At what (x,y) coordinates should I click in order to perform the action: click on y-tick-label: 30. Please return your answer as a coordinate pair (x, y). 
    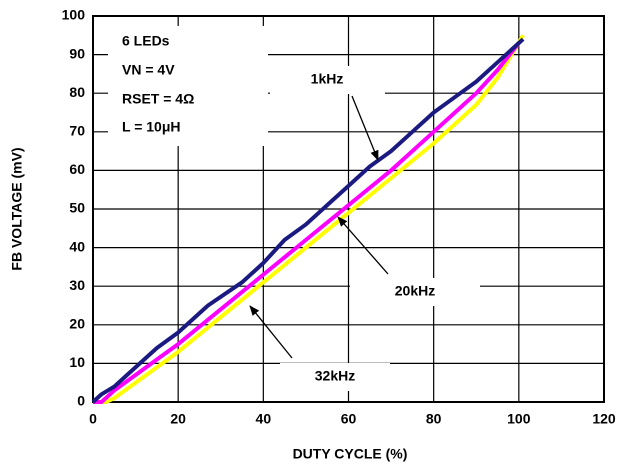
    Looking at the image, I should click on (77, 285).